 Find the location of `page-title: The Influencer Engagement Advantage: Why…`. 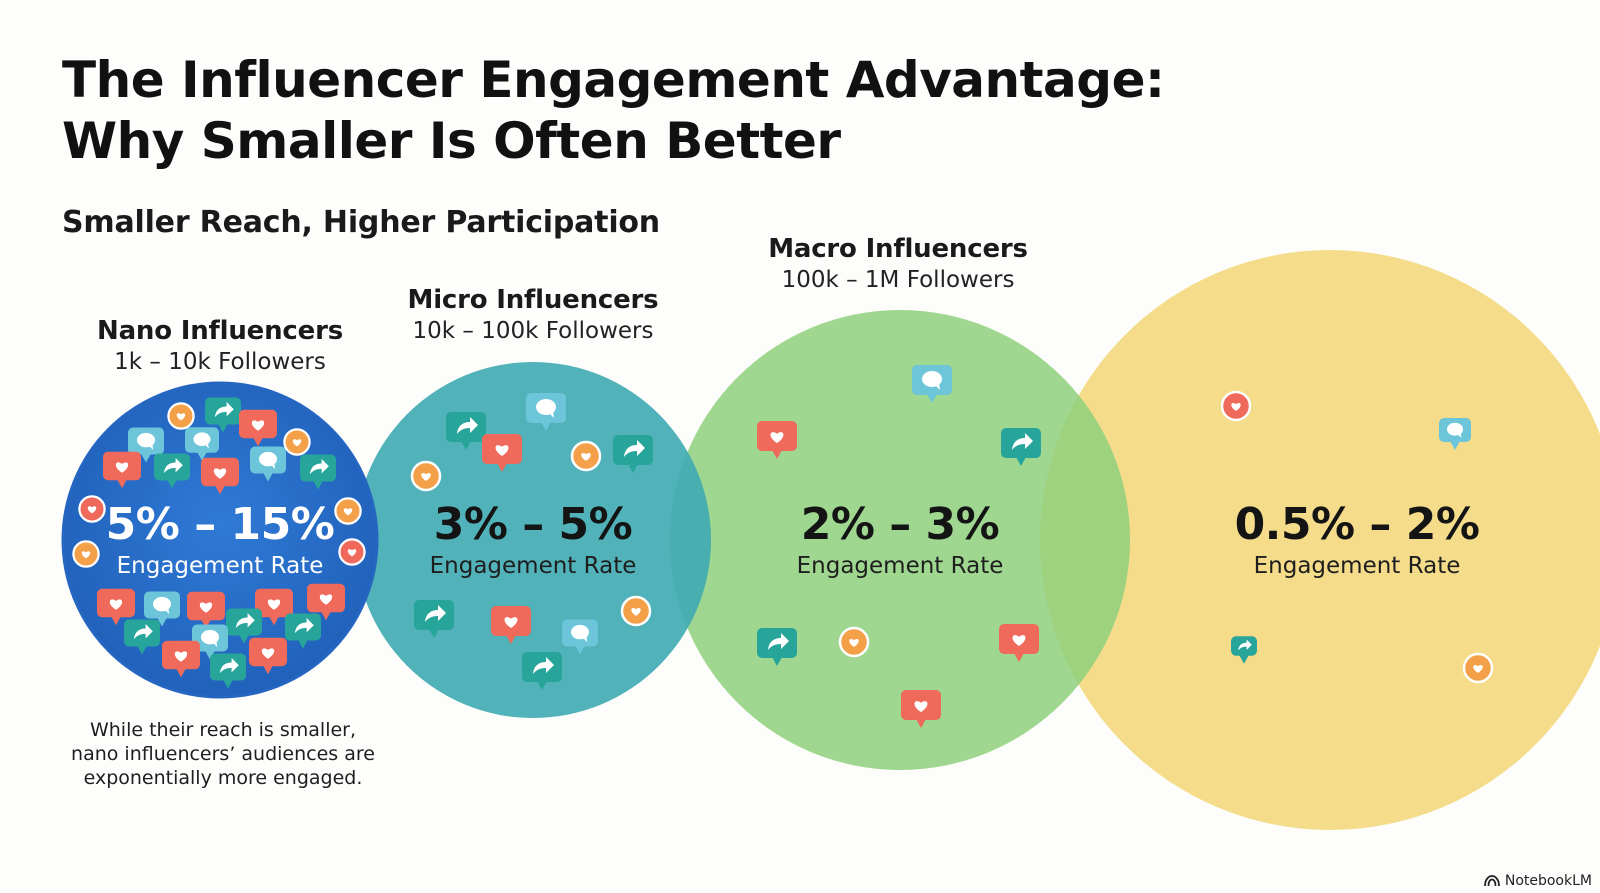

page-title: The Influencer Engagement Advantage: Why… is located at coordinates (613, 111).